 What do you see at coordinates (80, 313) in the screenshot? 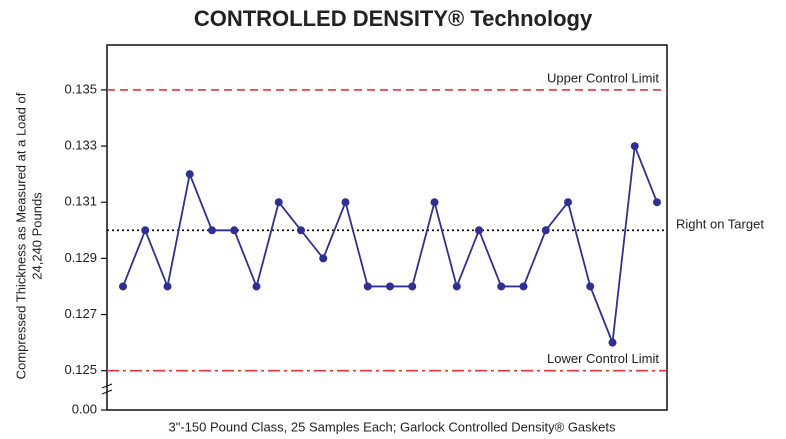
I see `y-tick-label: 0.127` at bounding box center [80, 313].